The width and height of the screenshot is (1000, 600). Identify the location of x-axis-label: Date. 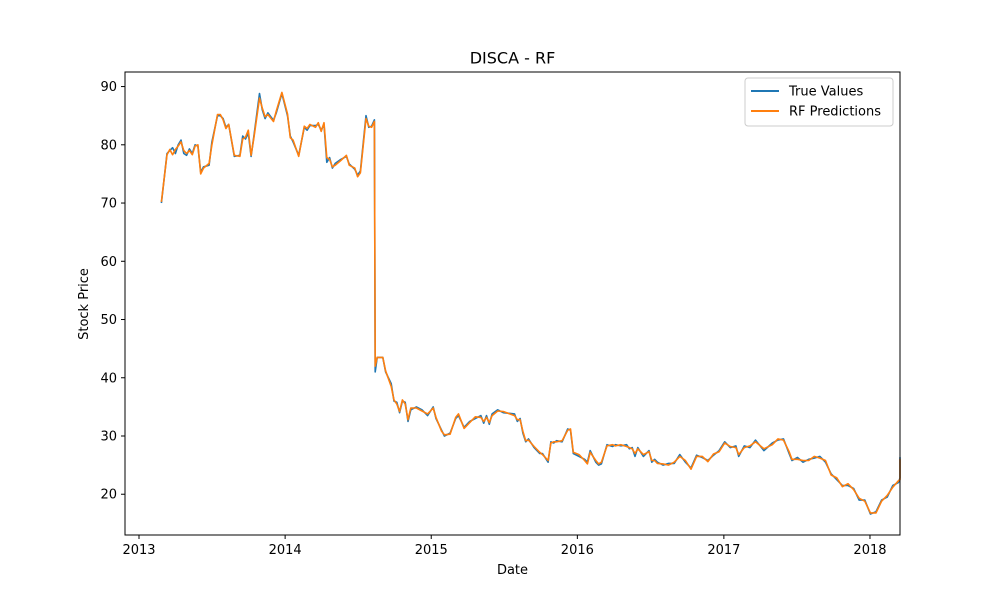
(512, 570).